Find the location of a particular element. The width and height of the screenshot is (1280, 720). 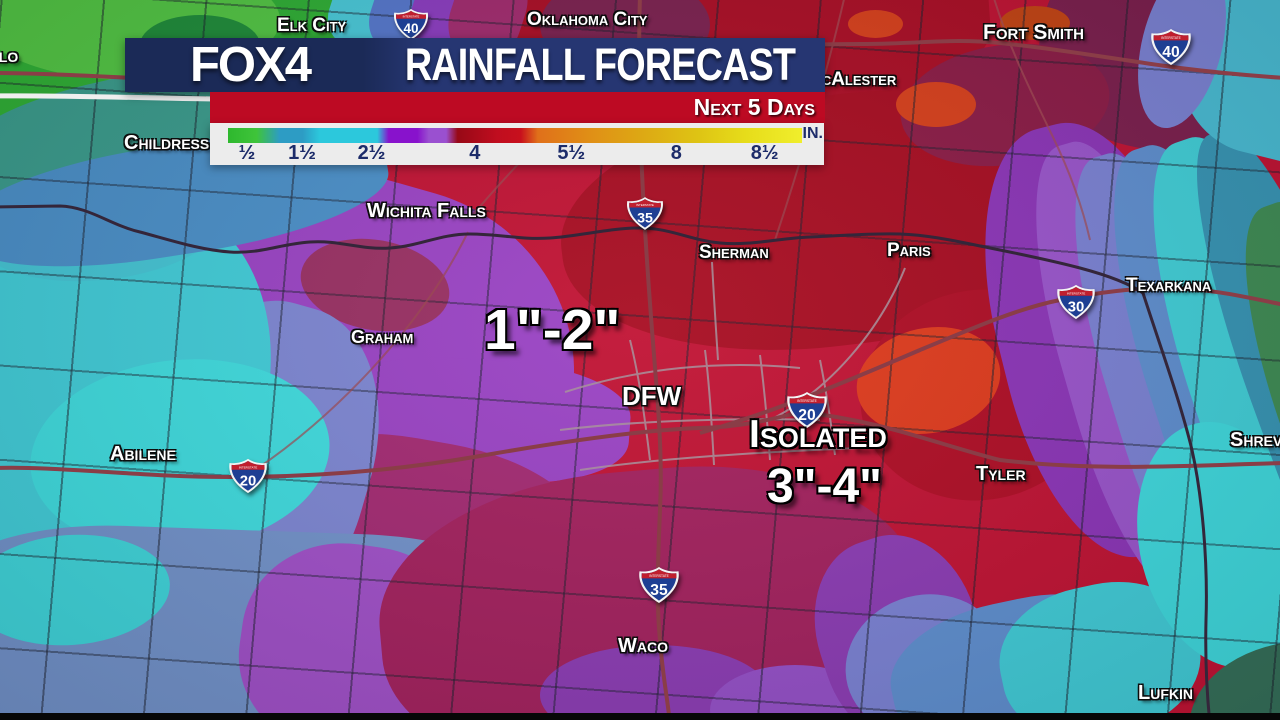

shield-route-number: 30 is located at coordinates (1076, 307).